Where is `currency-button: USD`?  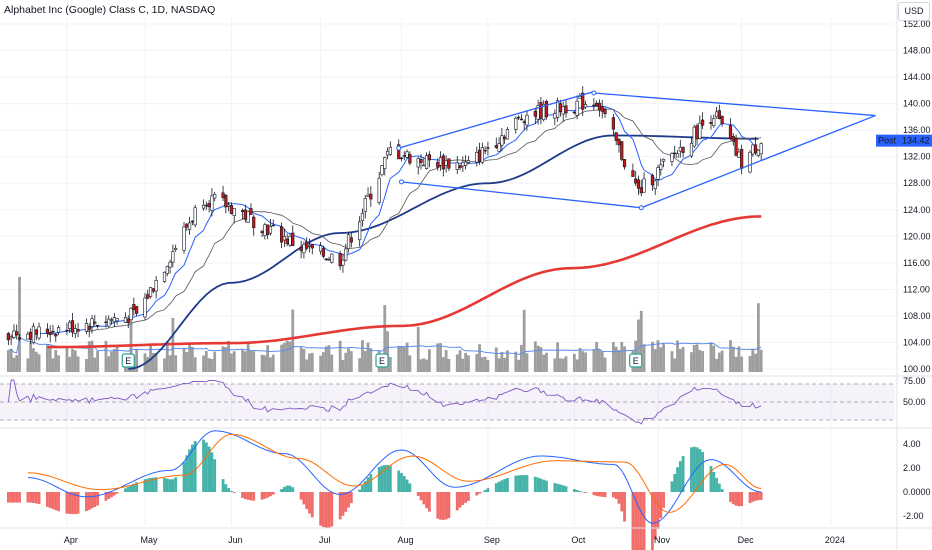 currency-button: USD is located at coordinates (914, 11).